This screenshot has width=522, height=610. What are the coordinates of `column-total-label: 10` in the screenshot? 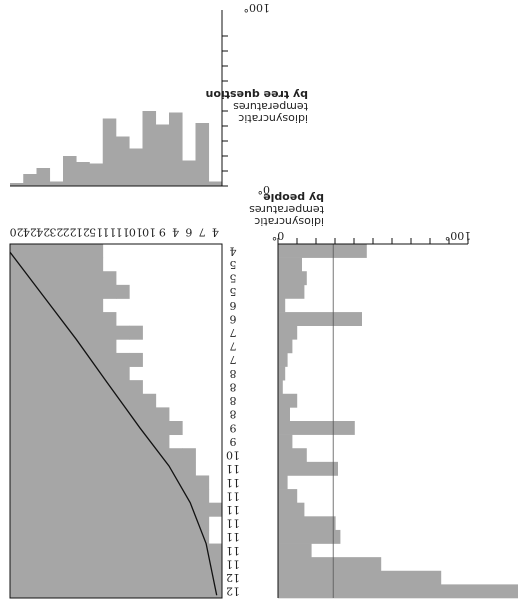 It's located at (136, 232).